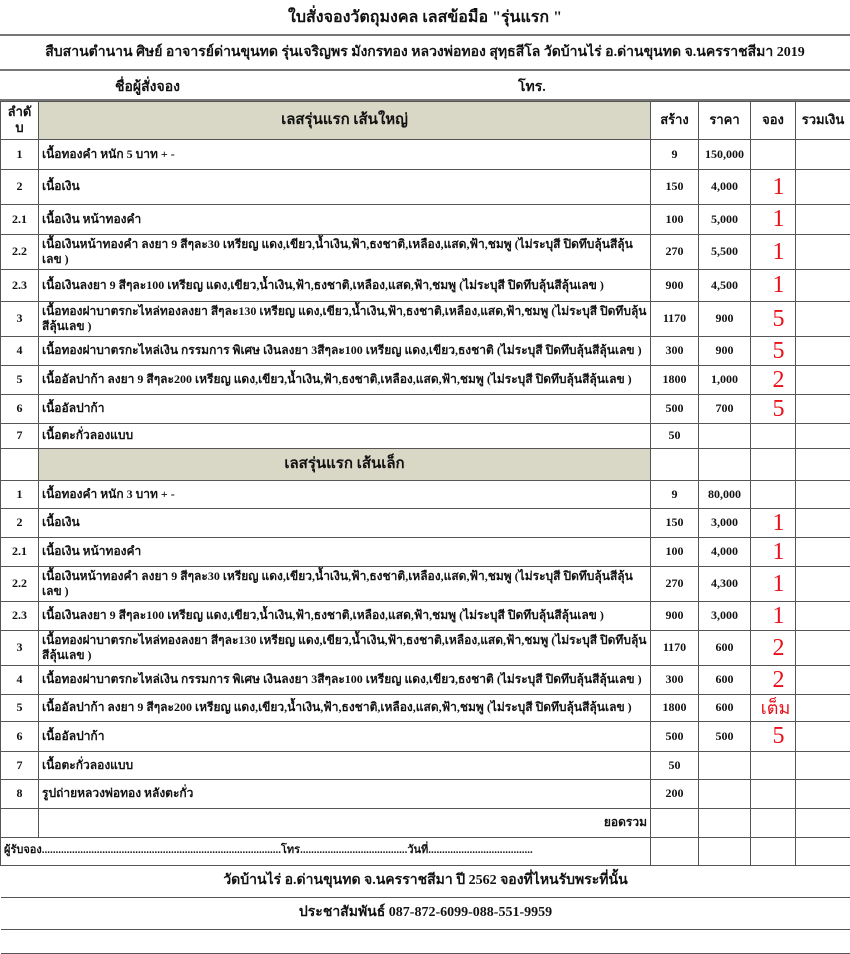 Image resolution: width=850 pixels, height=954 pixels. I want to click on phone-label: โทร., so click(532, 87).